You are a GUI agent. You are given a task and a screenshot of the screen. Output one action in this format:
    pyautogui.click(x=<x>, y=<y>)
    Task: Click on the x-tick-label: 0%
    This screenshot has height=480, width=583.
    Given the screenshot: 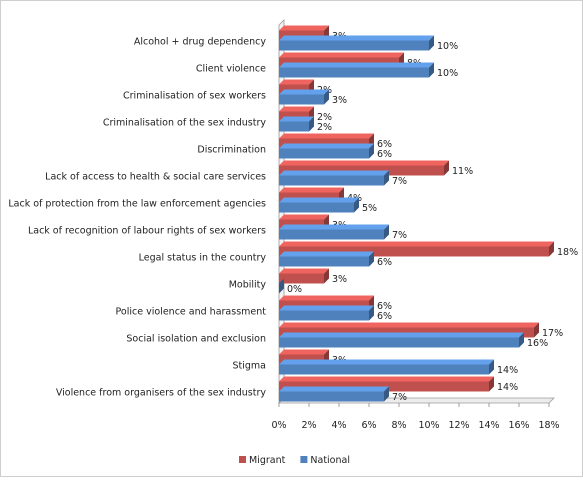 What is the action you would take?
    pyautogui.click(x=278, y=425)
    